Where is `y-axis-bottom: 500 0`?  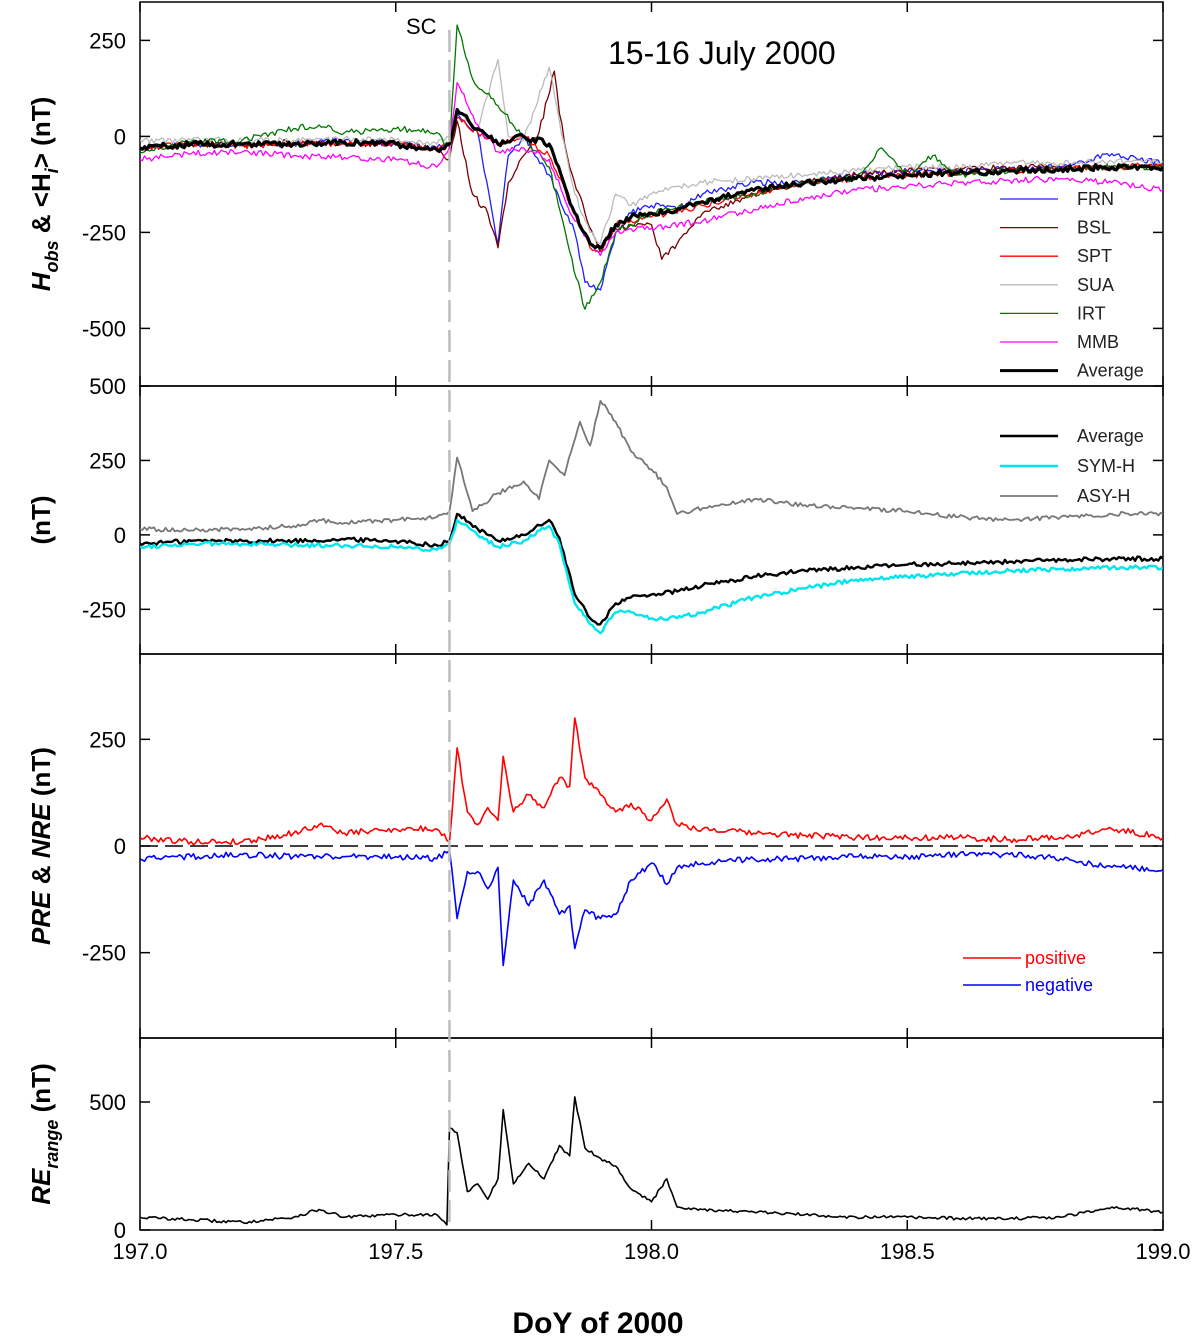
y-axis-bottom: 500 0 is located at coordinates (626, 1166).